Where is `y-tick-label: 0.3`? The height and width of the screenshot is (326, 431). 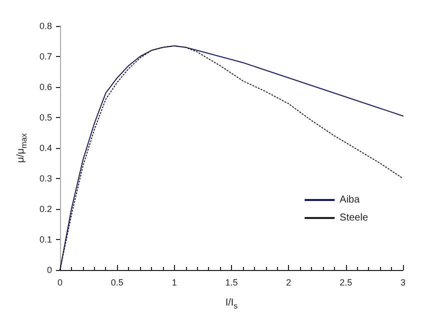 y-tick-label: 0.3 is located at coordinates (45, 179).